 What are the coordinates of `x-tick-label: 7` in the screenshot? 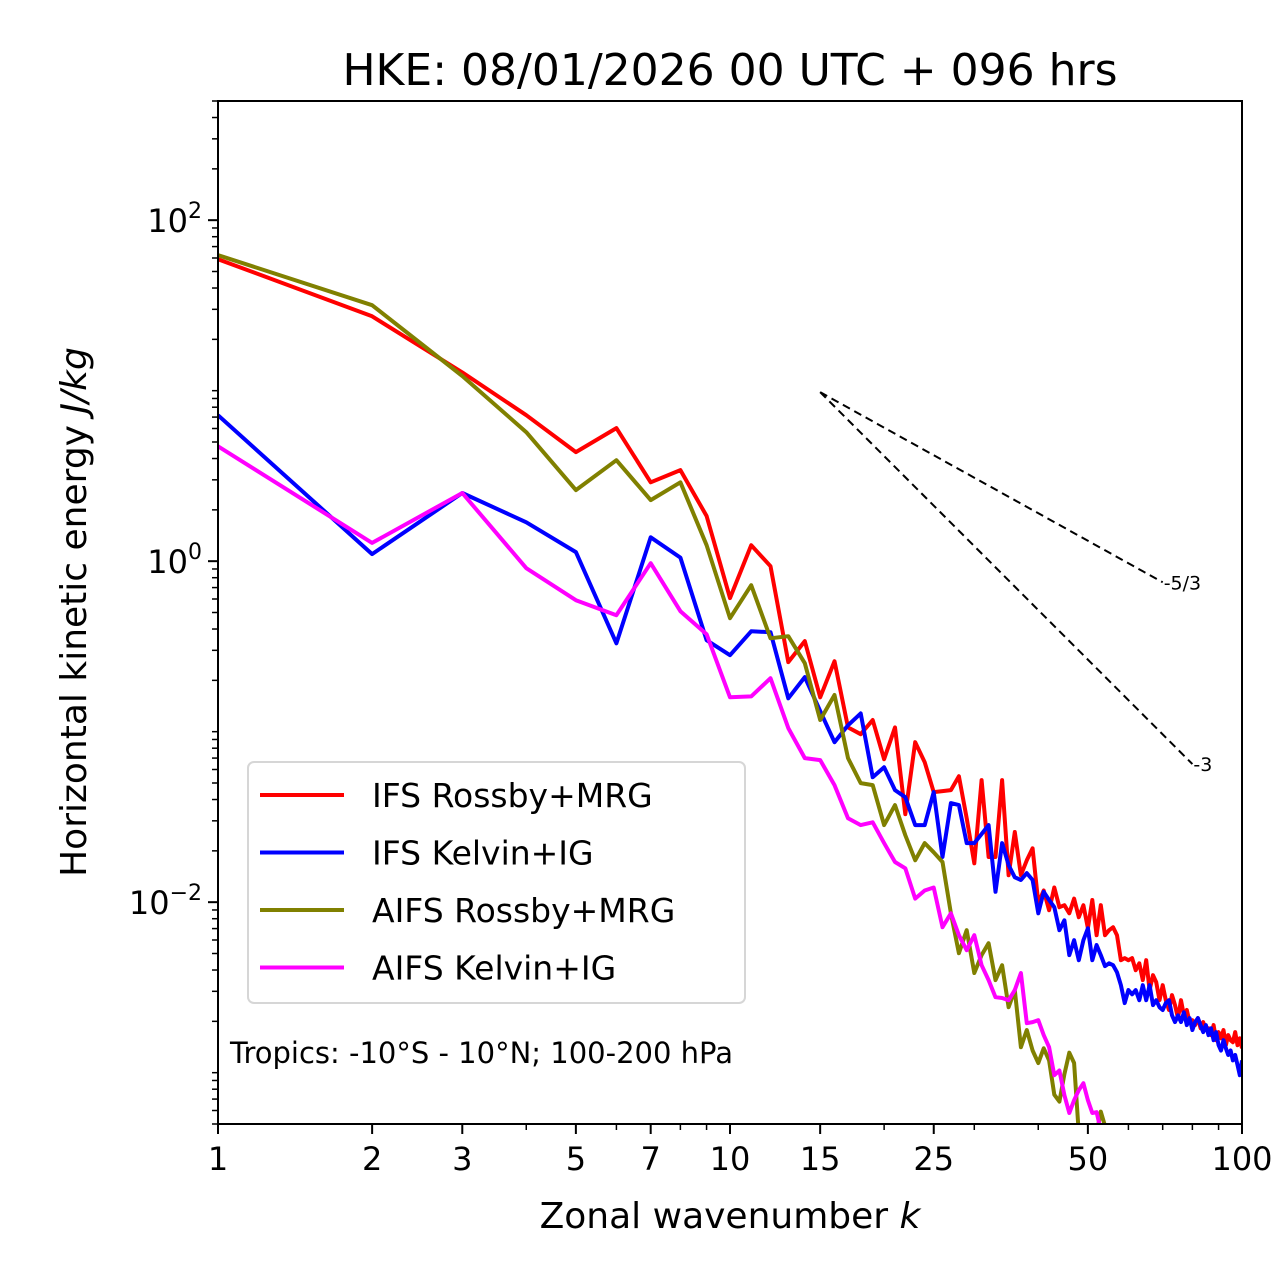 It's located at (651, 1159).